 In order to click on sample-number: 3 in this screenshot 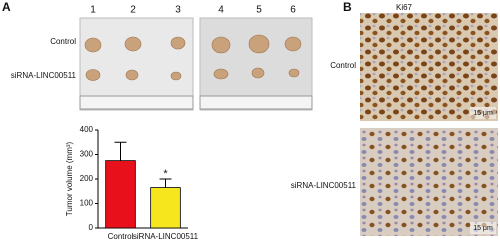, I will do `click(178, 10)`.